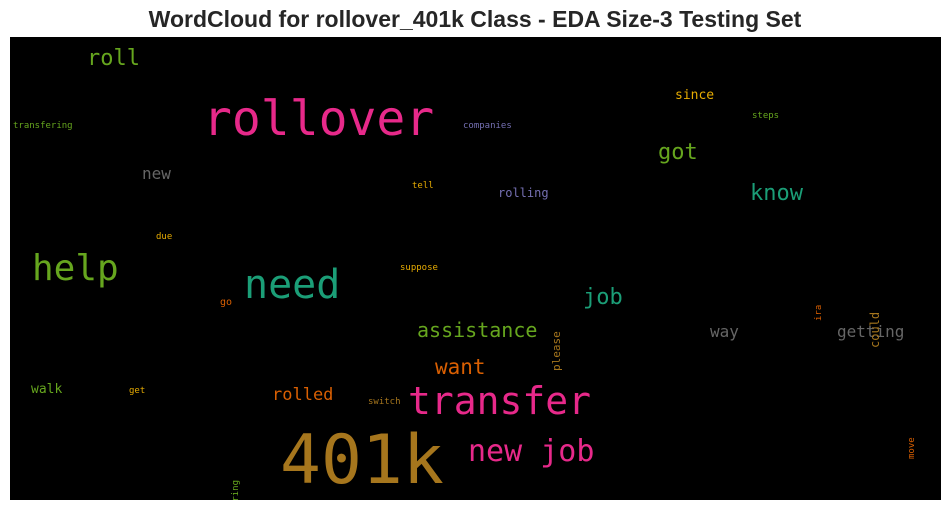 This screenshot has width=950, height=511. What do you see at coordinates (875, 329) in the screenshot?
I see `word-could: could` at bounding box center [875, 329].